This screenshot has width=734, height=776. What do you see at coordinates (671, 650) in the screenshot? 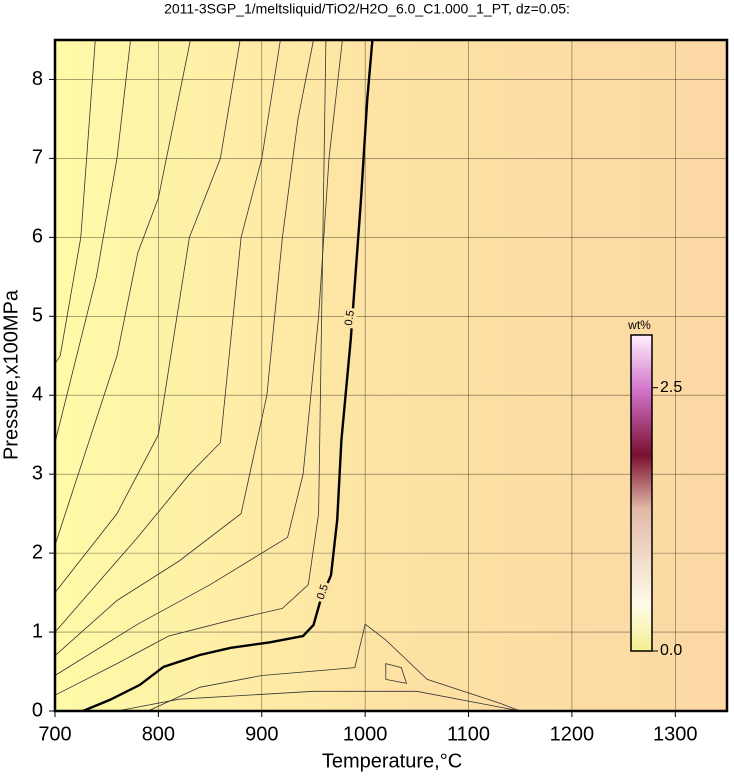
I see `colorbar-tick-label: 0.0` at bounding box center [671, 650].